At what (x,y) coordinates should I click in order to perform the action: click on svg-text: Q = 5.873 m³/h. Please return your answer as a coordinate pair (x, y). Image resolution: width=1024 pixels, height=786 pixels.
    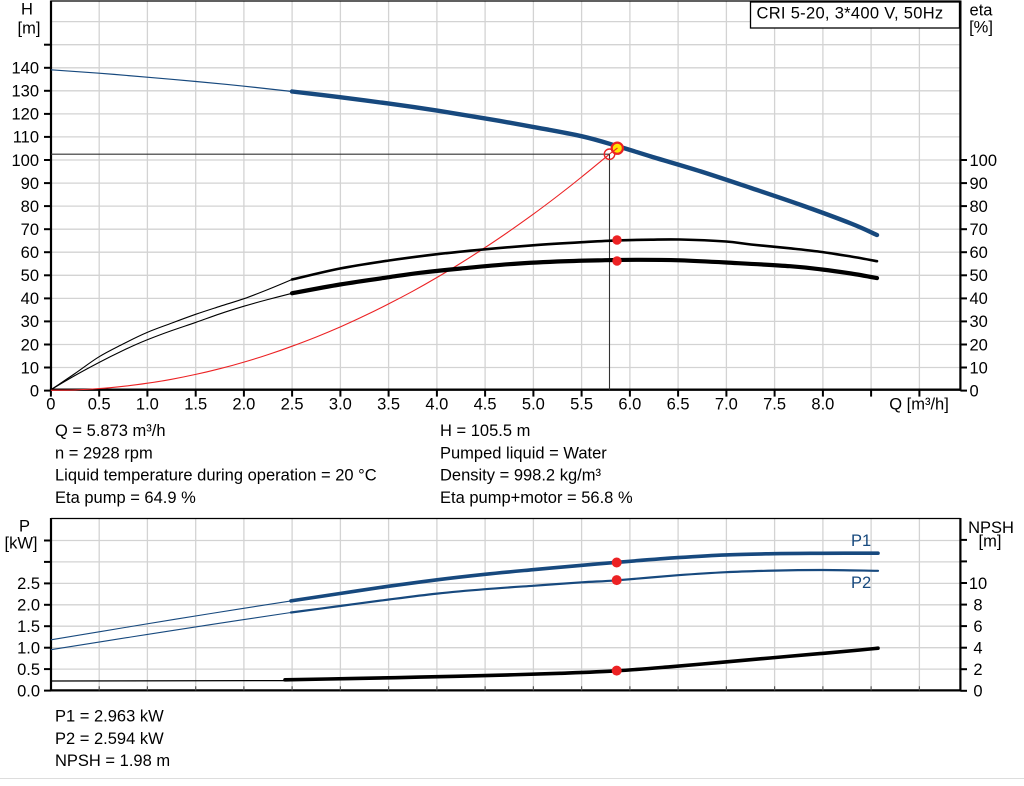
    Looking at the image, I should click on (110, 431).